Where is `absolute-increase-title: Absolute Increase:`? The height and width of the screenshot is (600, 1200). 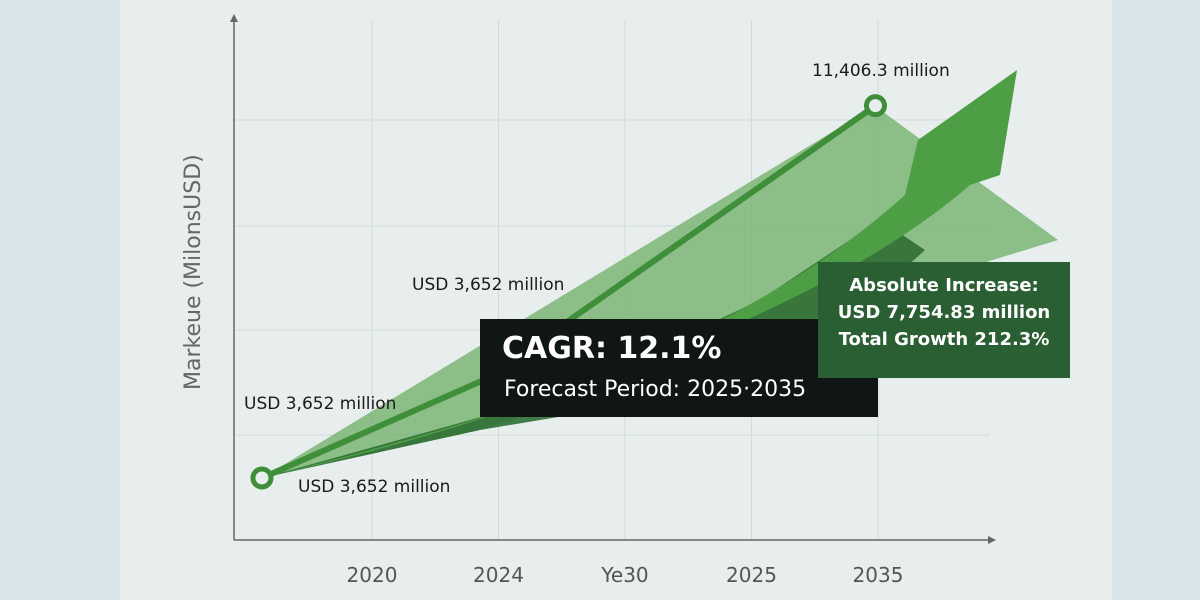
absolute-increase-title: Absolute Increase: is located at coordinates (944, 285).